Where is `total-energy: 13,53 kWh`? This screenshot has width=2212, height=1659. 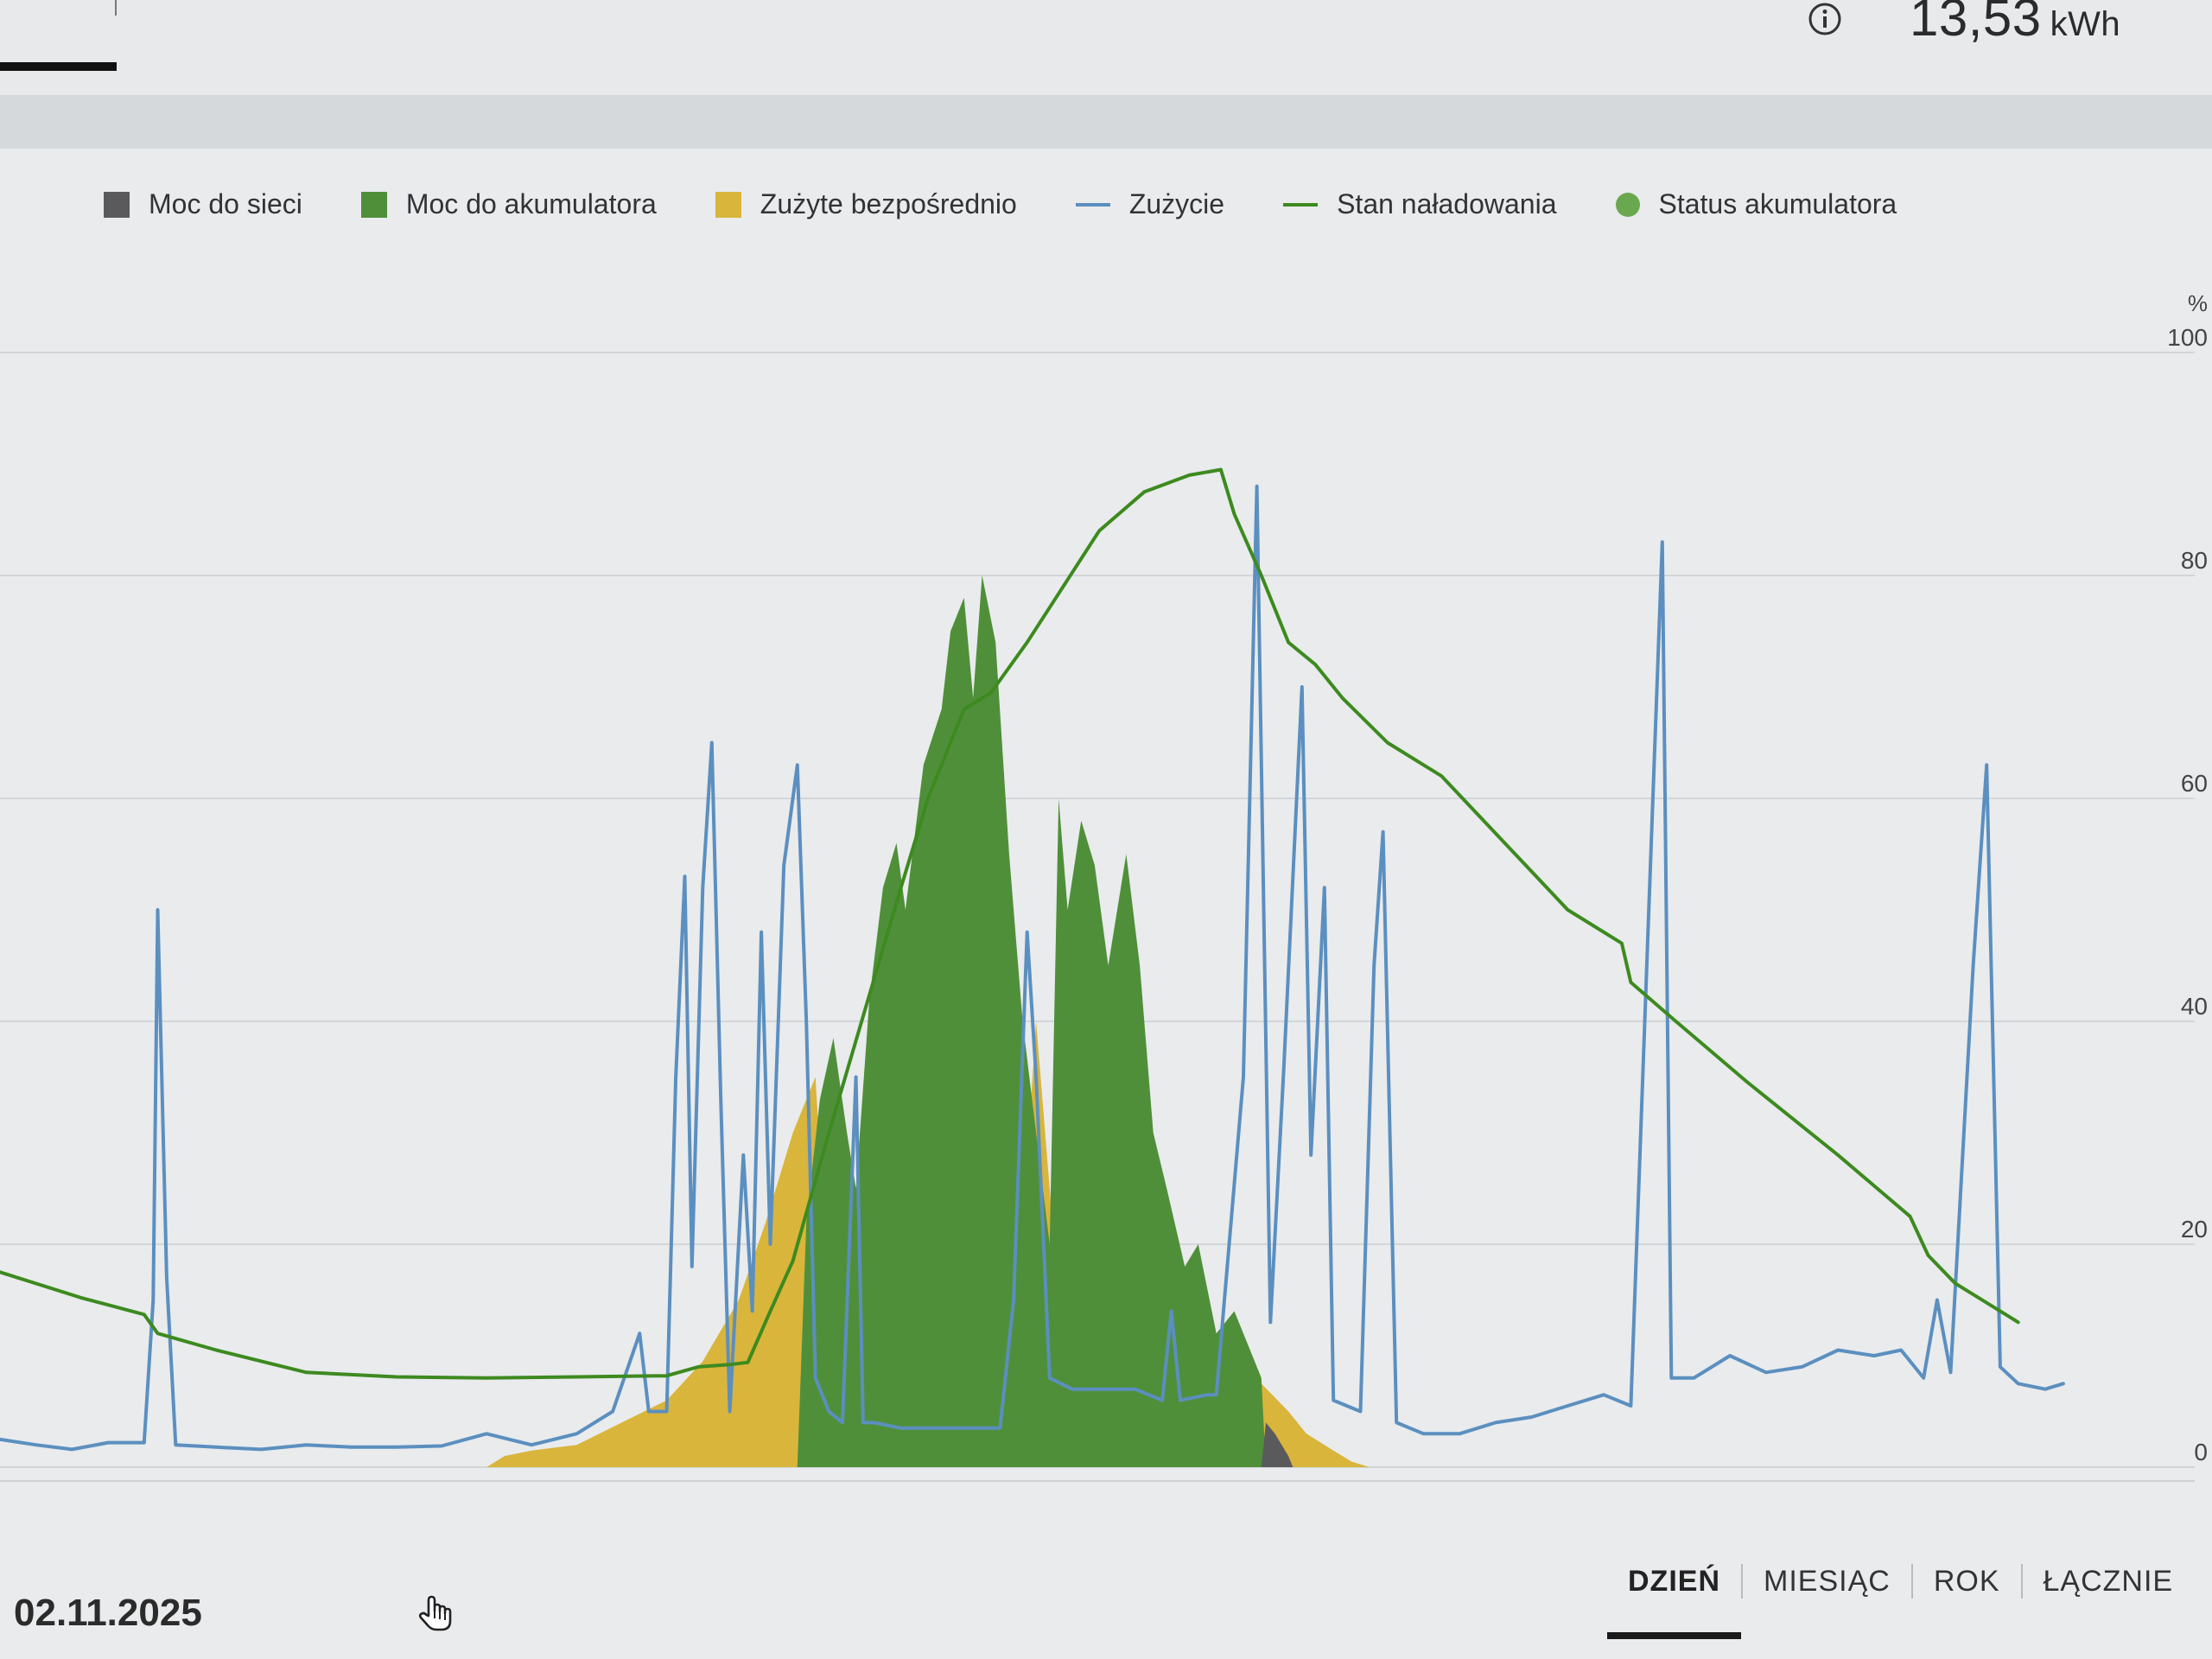 total-energy: 13,53 kWh is located at coordinates (2015, 24).